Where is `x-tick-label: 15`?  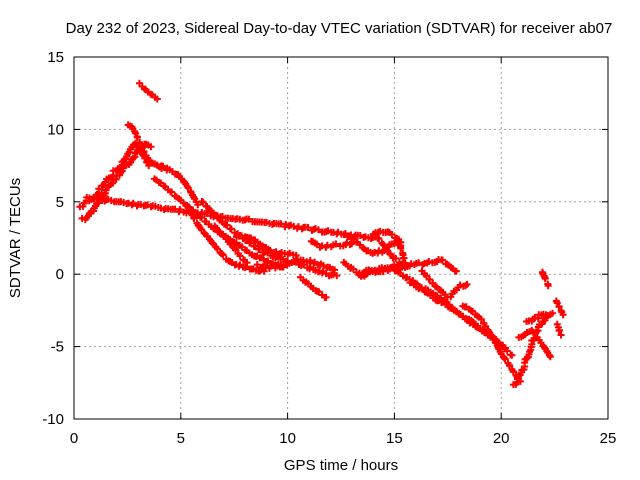
x-tick-label: 15 is located at coordinates (394, 438).